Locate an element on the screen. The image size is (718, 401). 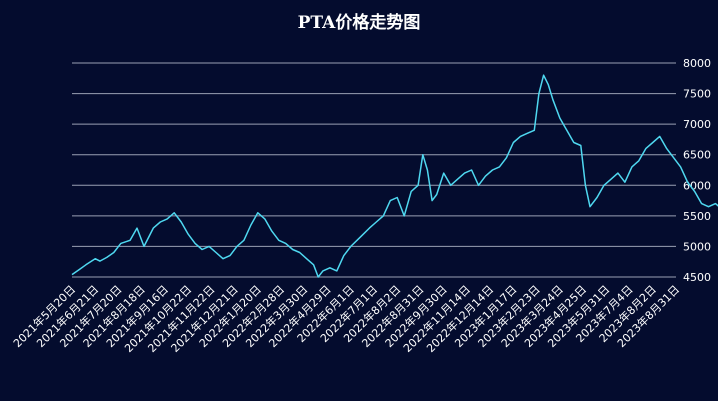
y-tick-label: 4500 is located at coordinates (697, 277).